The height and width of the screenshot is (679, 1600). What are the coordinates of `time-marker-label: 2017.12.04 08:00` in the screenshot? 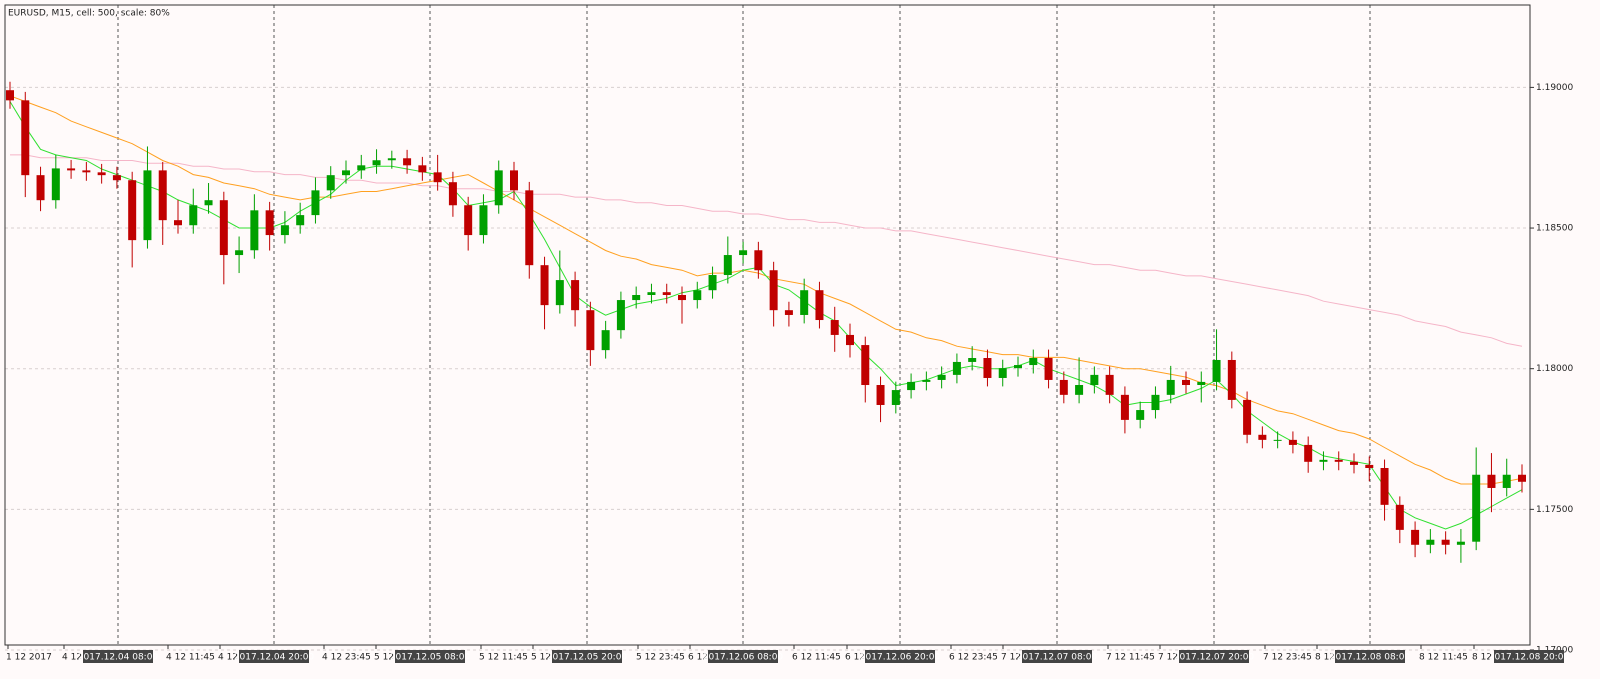 It's located at (118, 658).